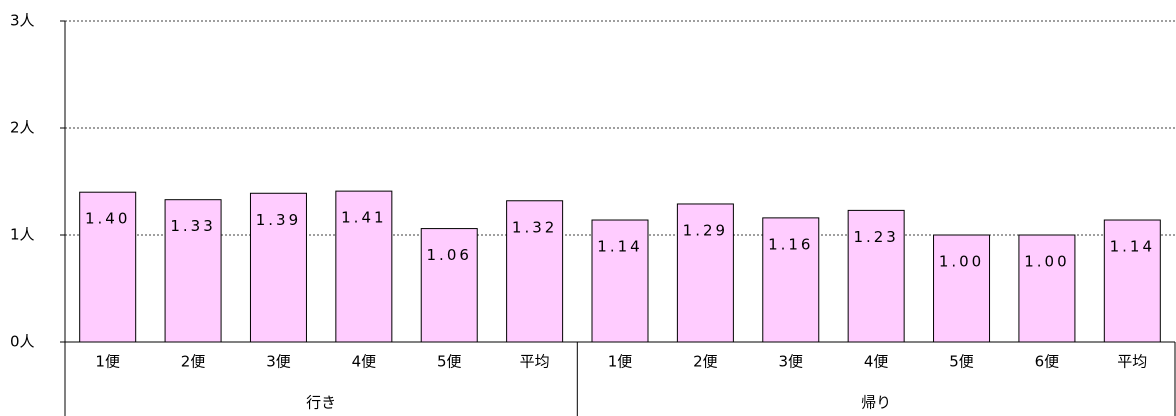 The width and height of the screenshot is (1176, 416). I want to click on x-tick-label: 6便, so click(1047, 362).